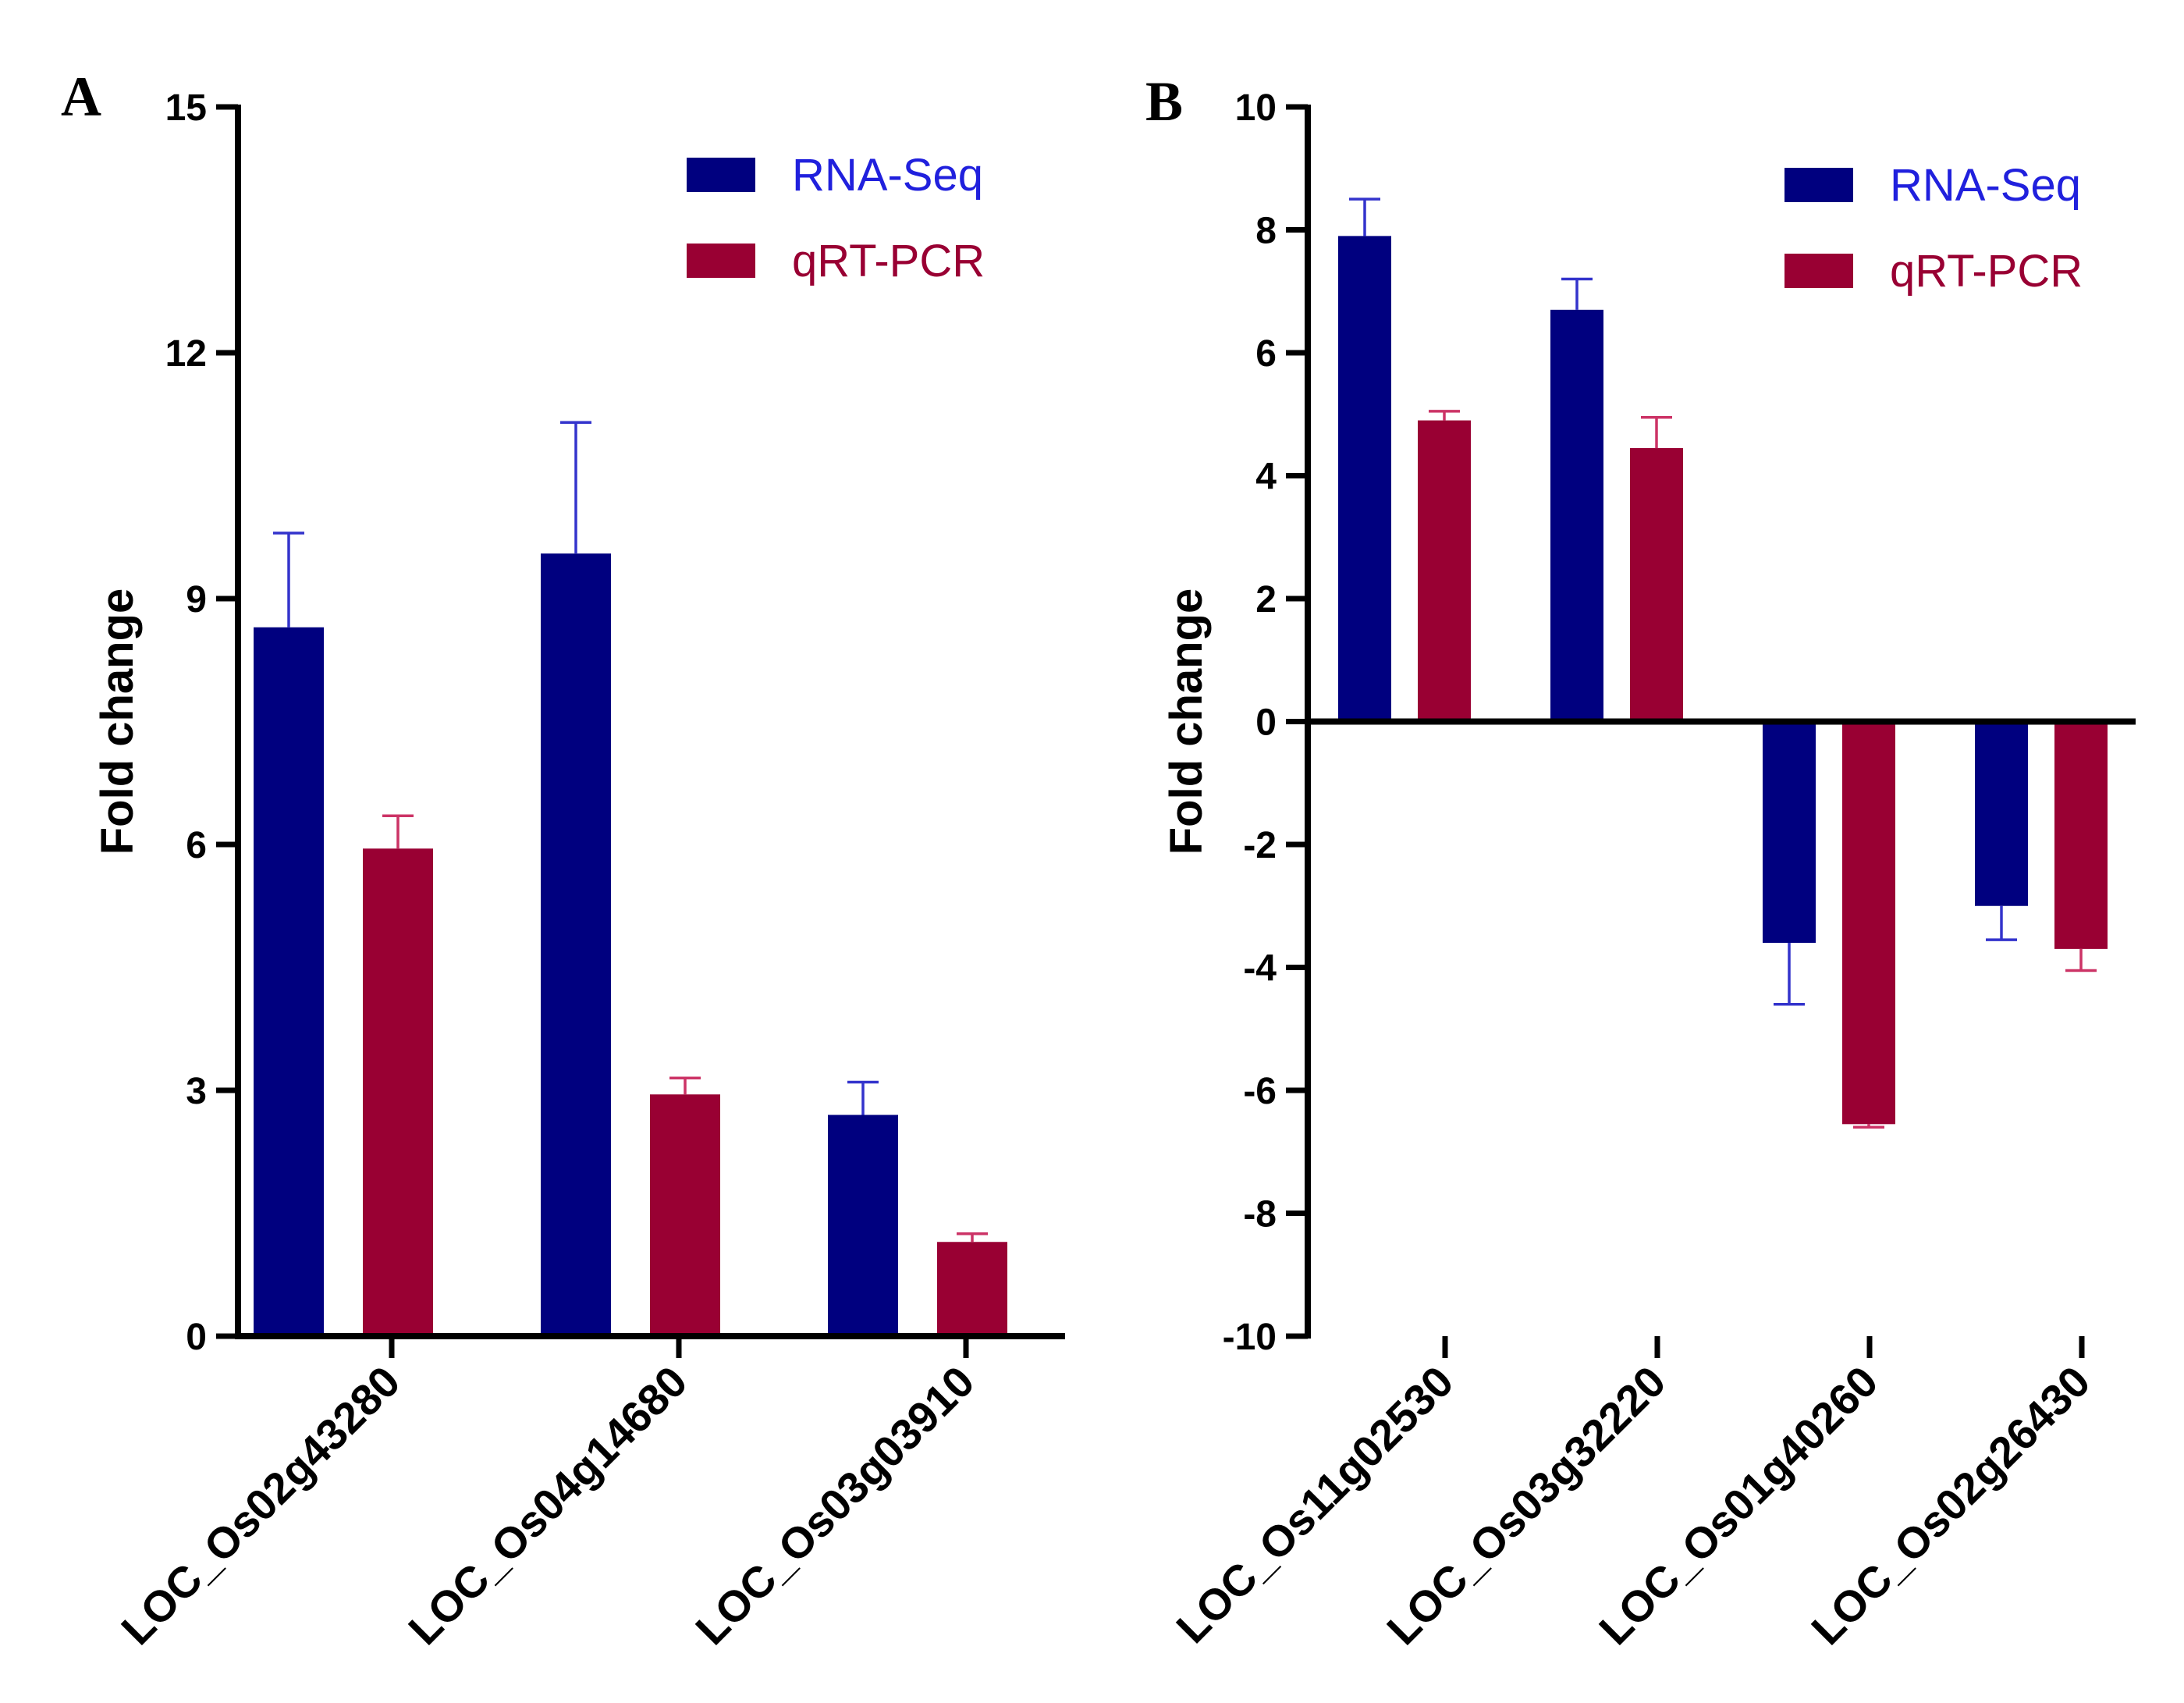 The height and width of the screenshot is (1703, 2184). Describe the element at coordinates (1260, 1091) in the screenshot. I see `y-tick-label: -6` at that location.